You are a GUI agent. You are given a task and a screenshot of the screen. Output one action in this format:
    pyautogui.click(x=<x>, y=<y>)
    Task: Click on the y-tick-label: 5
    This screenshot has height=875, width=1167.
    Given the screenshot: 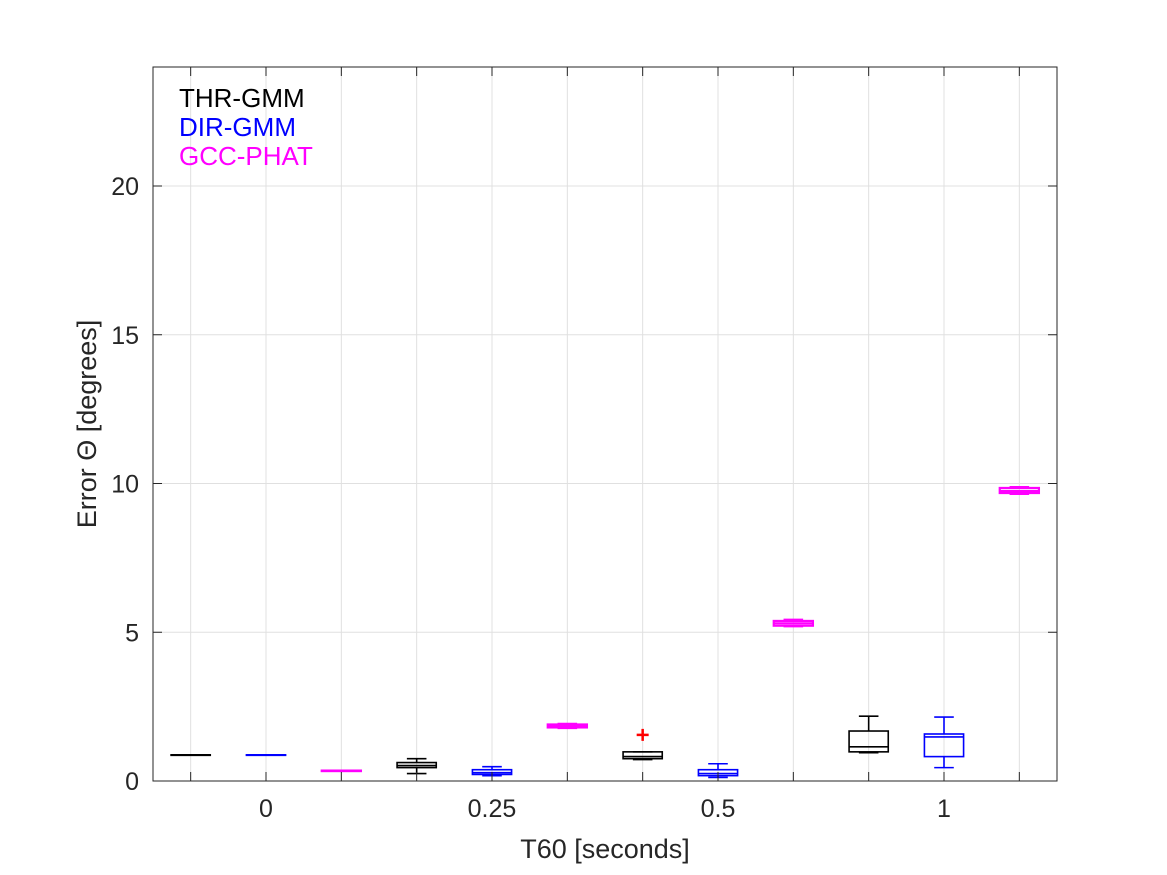 What is the action you would take?
    pyautogui.click(x=132, y=633)
    